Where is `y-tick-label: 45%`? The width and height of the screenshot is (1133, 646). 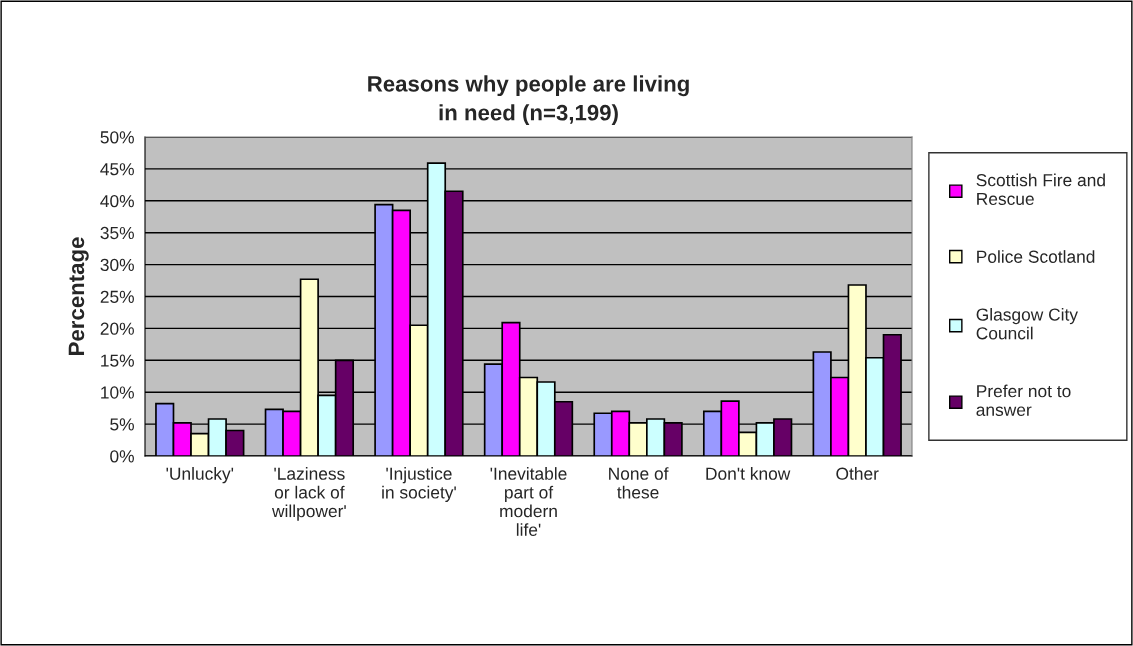
y-tick-label: 45% is located at coordinates (117, 169).